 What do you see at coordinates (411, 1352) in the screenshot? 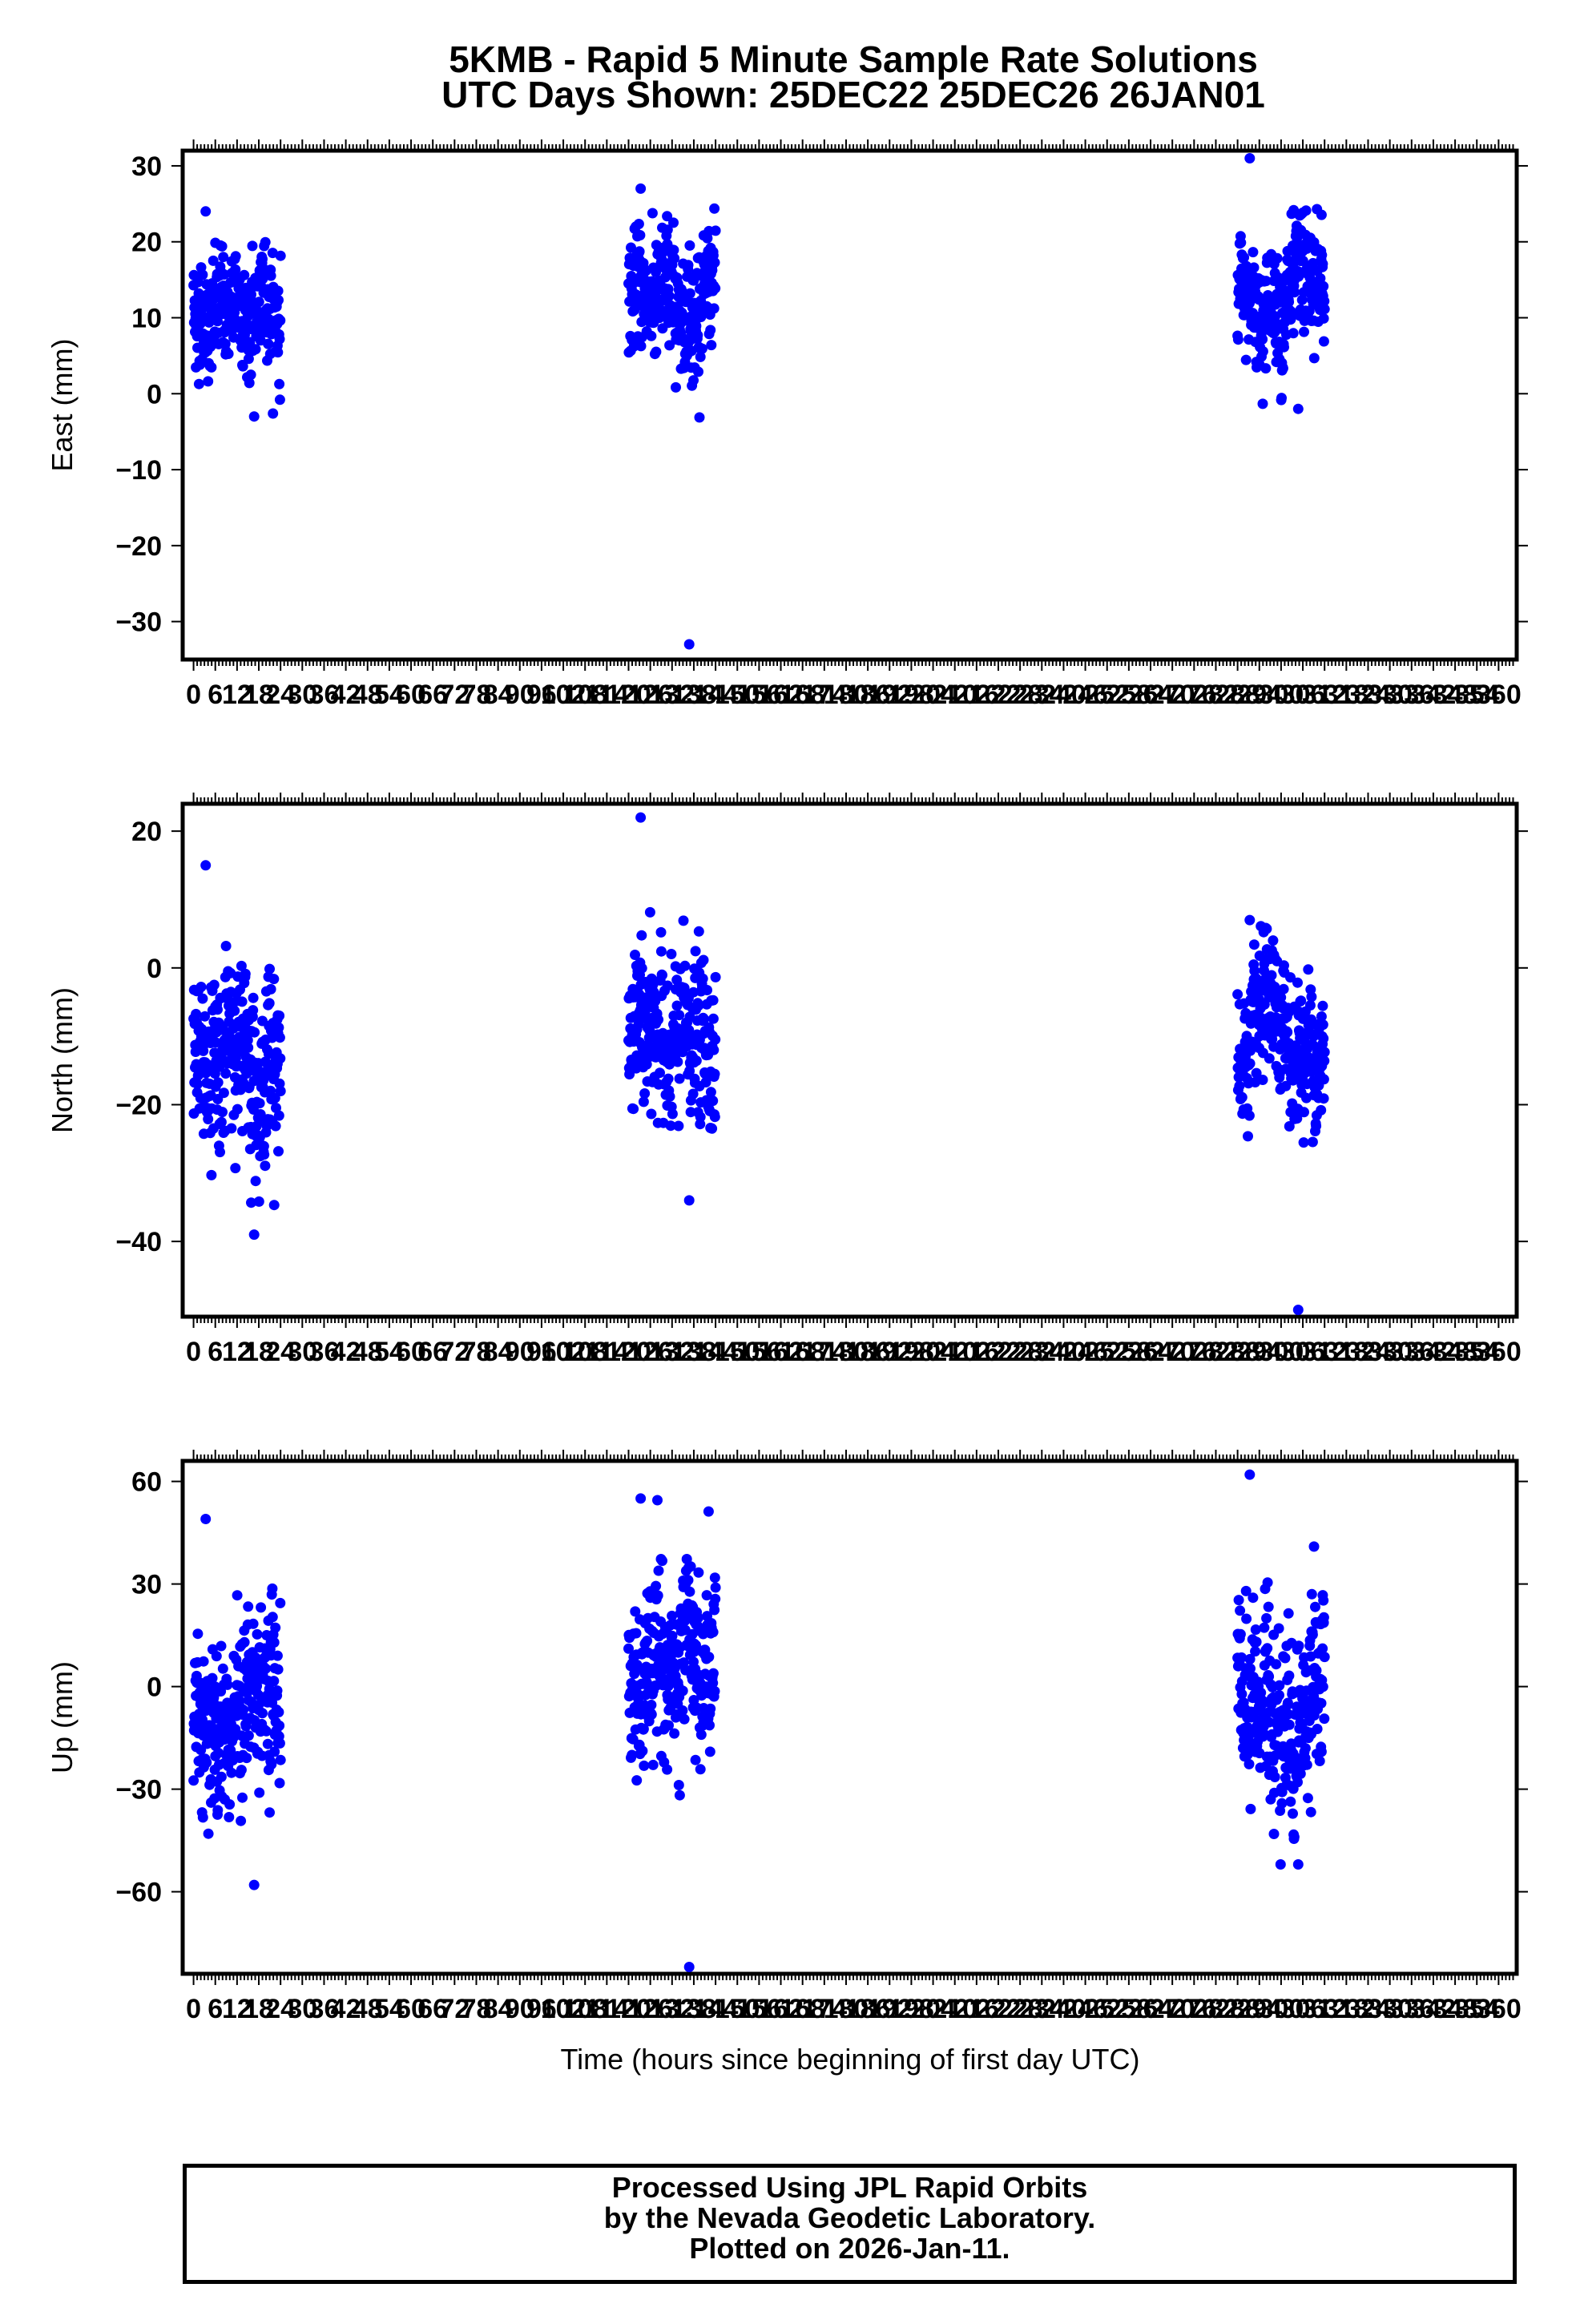
I see `x-tick-label: 60` at bounding box center [411, 1352].